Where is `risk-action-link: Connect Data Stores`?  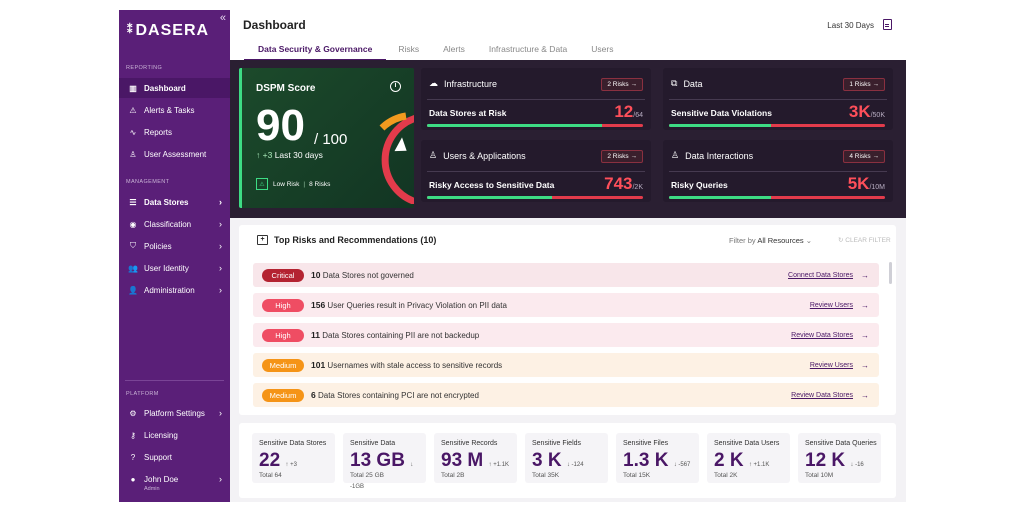 risk-action-link: Connect Data Stores is located at coordinates (820, 275).